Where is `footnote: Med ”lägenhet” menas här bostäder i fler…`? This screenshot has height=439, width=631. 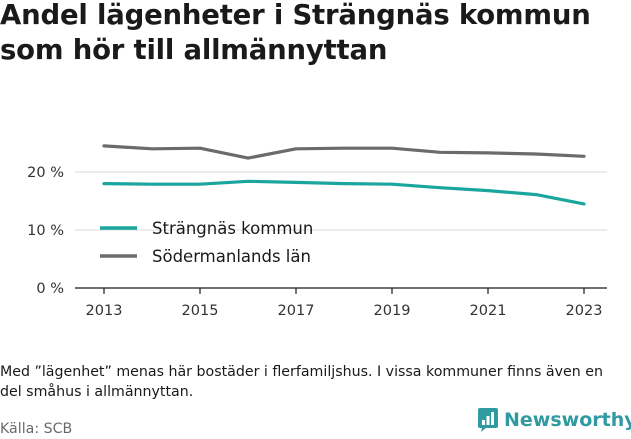 footnote: Med ”lägenhet” menas här bostäder i fler… is located at coordinates (301, 382).